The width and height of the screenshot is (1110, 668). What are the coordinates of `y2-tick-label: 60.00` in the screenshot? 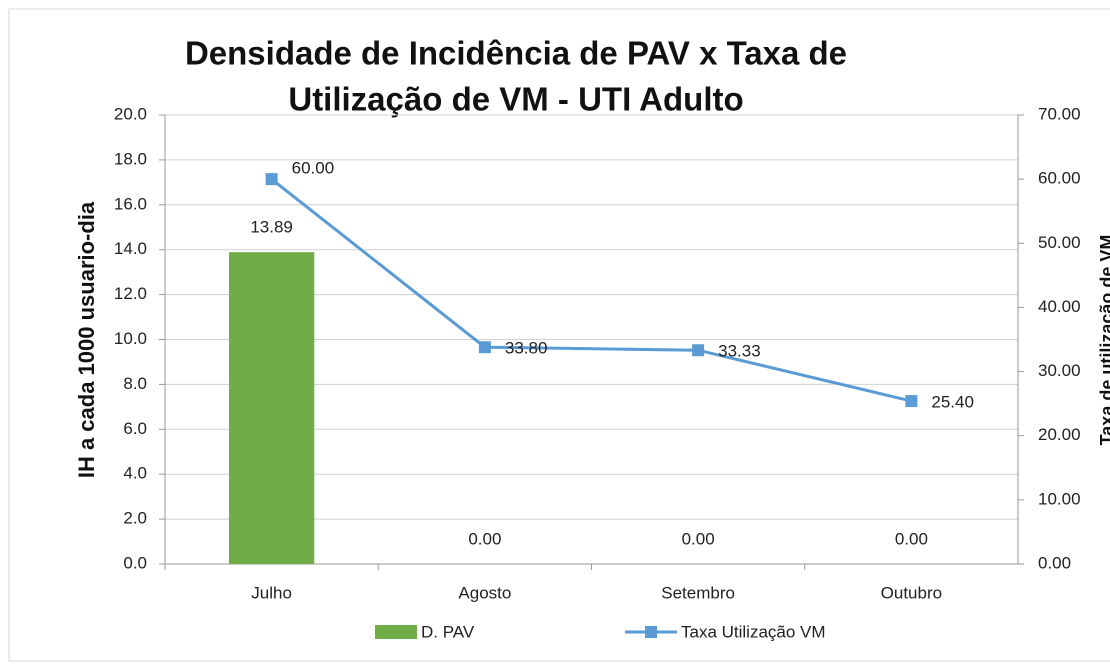 It's located at (1059, 178).